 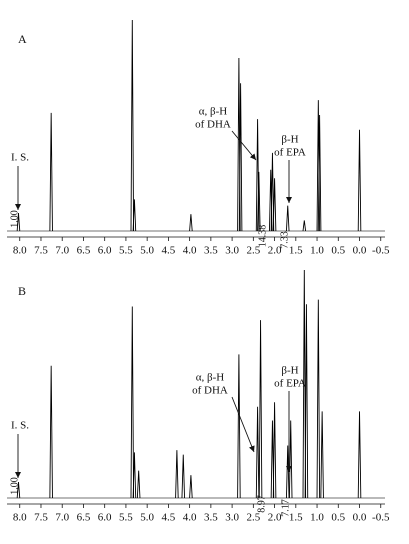 What do you see at coordinates (22, 39) in the screenshot?
I see `panel-label: A` at bounding box center [22, 39].